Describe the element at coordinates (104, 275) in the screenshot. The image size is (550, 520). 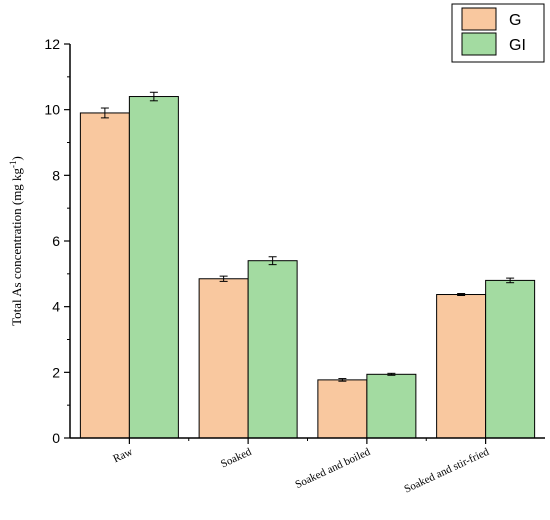
I see `bar-g-raw` at that location.